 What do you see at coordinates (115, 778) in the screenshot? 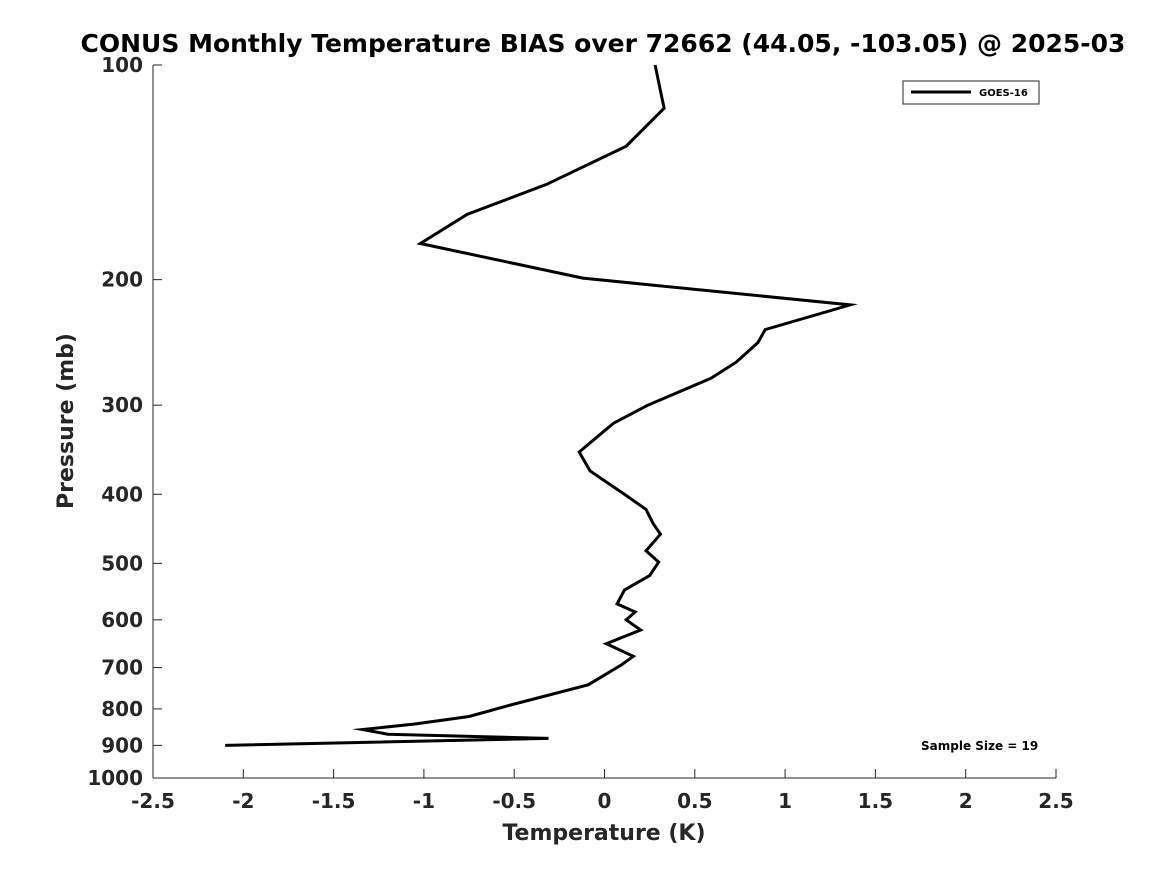
I see `y-tick-label: 1000` at bounding box center [115, 778].